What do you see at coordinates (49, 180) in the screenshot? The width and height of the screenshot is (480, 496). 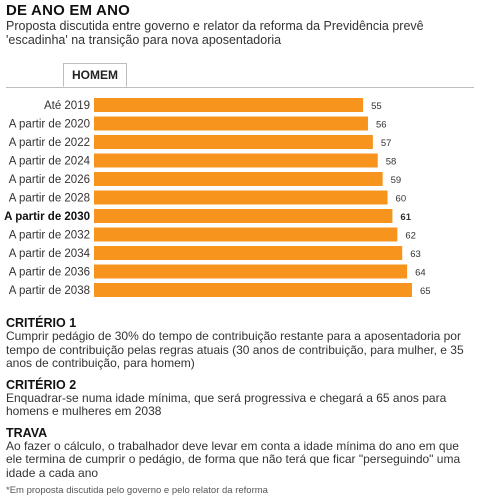 I see `category-label: A partir de 2026` at bounding box center [49, 180].